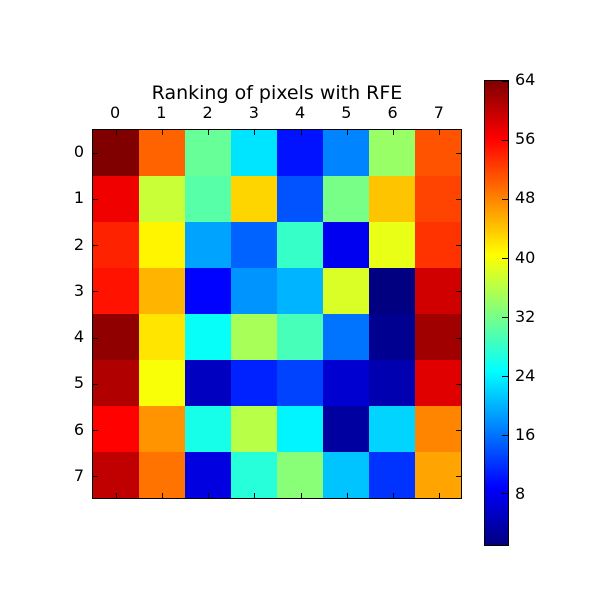 This screenshot has width=600, height=600. Describe the element at coordinates (161, 112) in the screenshot. I see `x-tick-label: 1` at that location.